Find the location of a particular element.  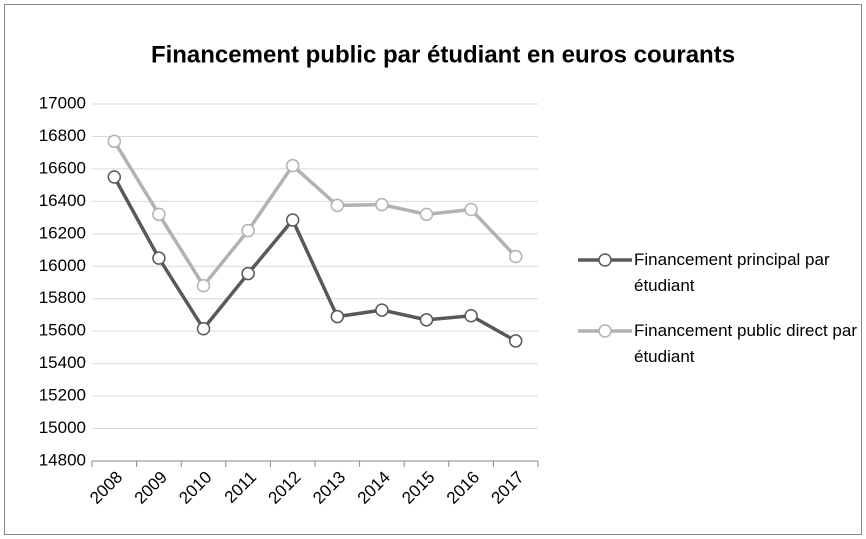

legend-label: Financement principal par étudiant is located at coordinates (732, 272).